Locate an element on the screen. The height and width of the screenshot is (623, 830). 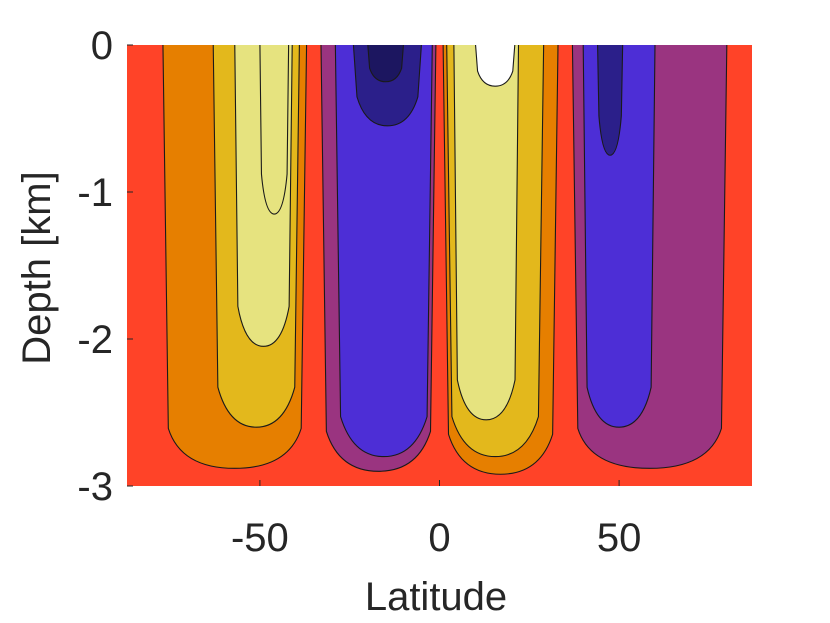
y-tick-label: -2 is located at coordinates (95, 340).